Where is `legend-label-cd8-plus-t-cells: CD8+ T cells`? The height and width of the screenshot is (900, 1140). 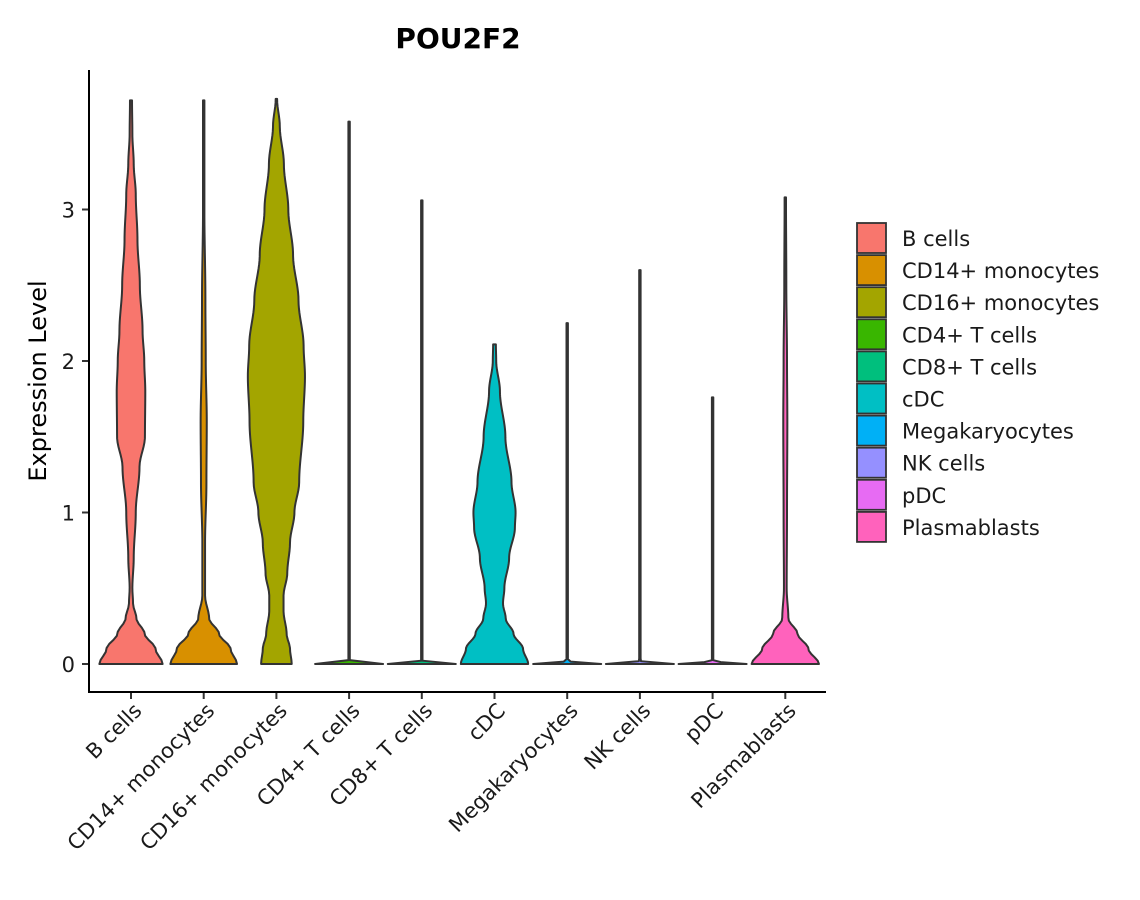
legend-label-cd8-plus-t-cells: CD8+ T cells is located at coordinates (969, 367).